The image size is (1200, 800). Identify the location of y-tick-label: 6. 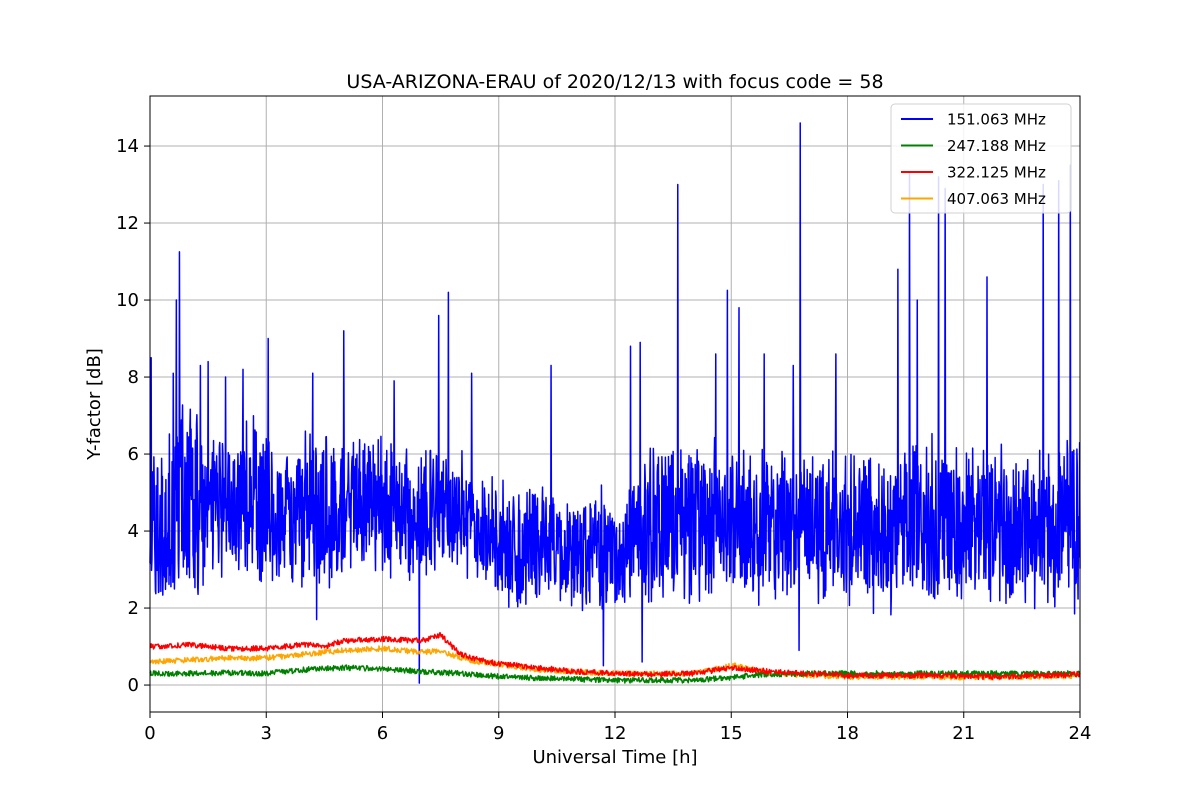
(133, 454).